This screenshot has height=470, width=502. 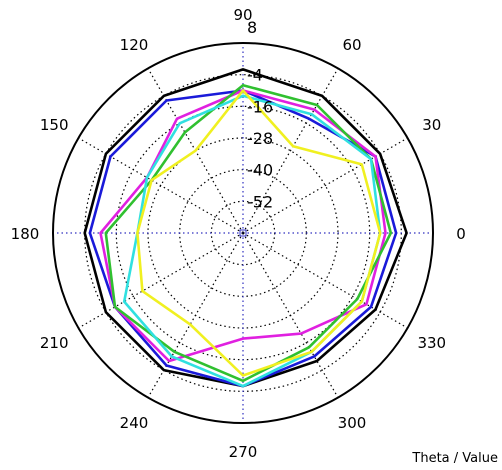 I want to click on theta-tick-label: 150, so click(x=54, y=125).